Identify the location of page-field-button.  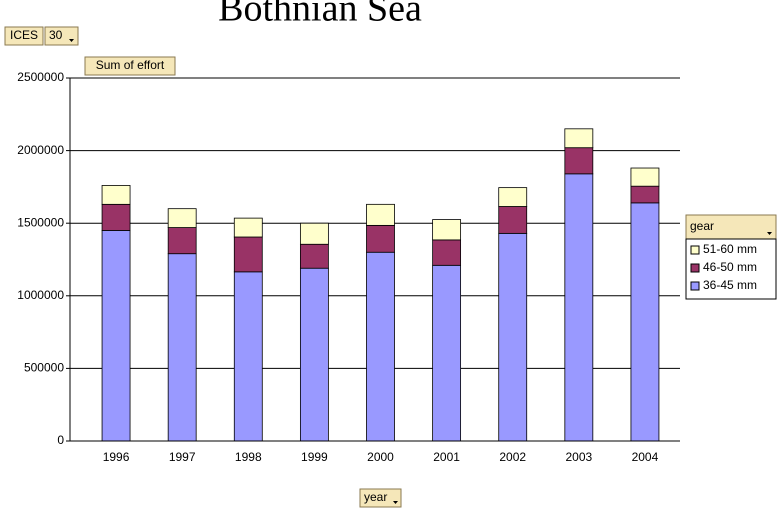
(24, 36).